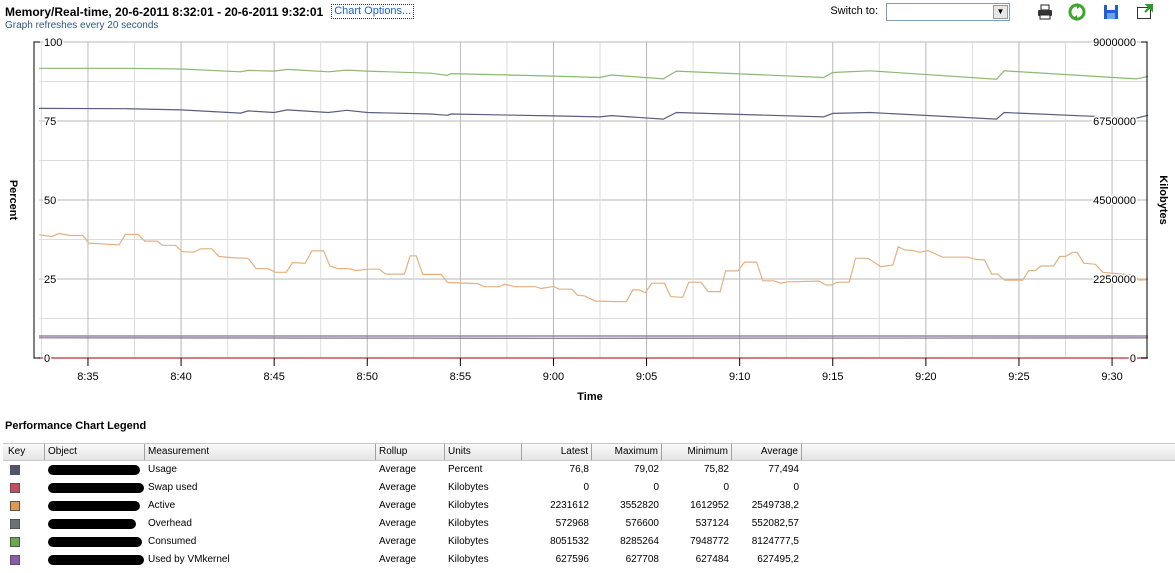  Describe the element at coordinates (162, 505) in the screenshot. I see `legend-cell-measurement: Active` at that location.